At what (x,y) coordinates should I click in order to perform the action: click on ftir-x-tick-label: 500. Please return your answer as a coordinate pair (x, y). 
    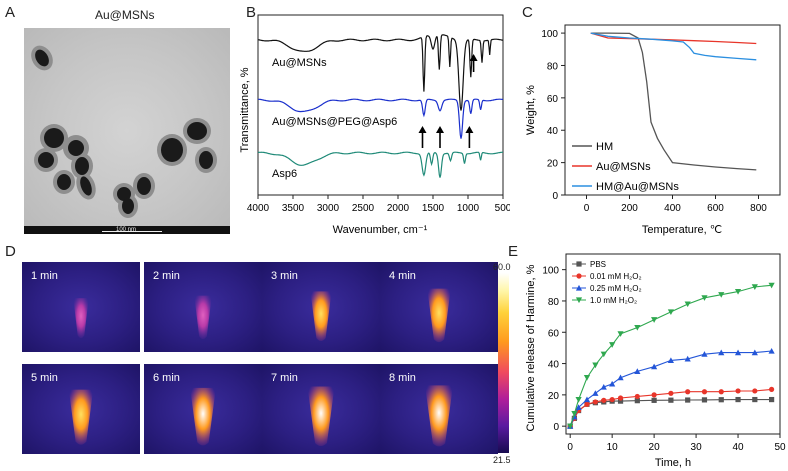
    Looking at the image, I should click on (502, 208).